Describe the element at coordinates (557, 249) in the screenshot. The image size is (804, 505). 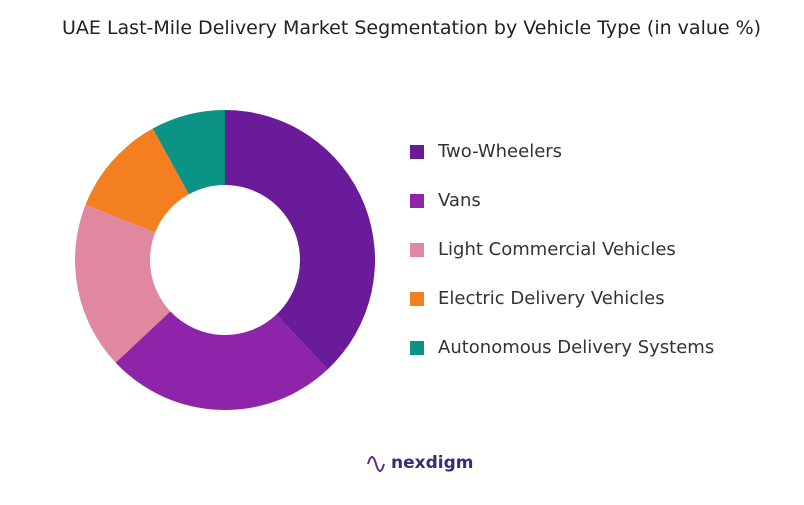
I see `legend-label: Light Commercial Vehicles` at that location.